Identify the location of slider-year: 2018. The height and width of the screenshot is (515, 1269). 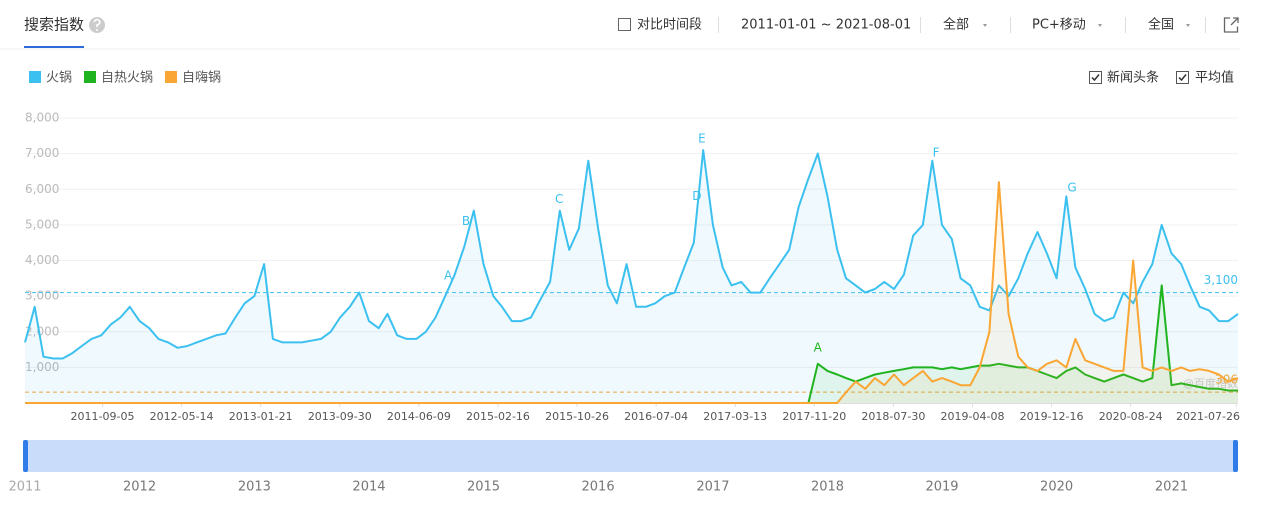
(827, 487).